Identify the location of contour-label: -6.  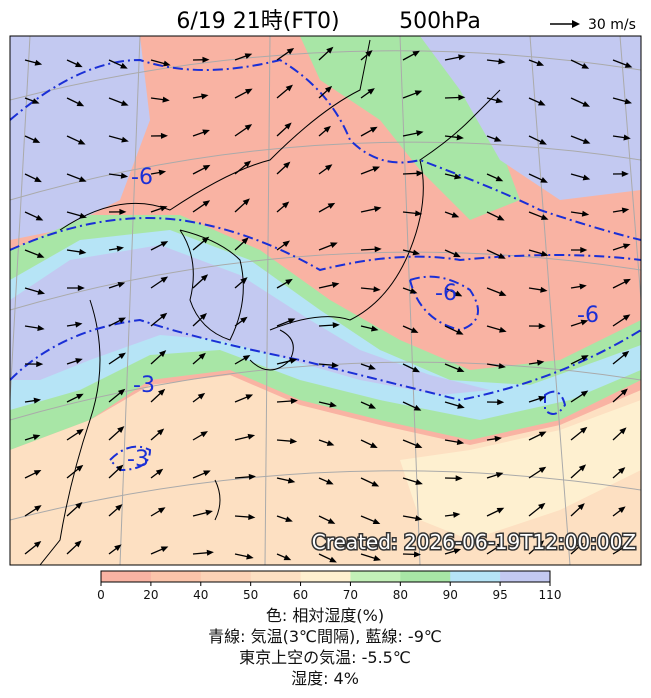
(446, 293).